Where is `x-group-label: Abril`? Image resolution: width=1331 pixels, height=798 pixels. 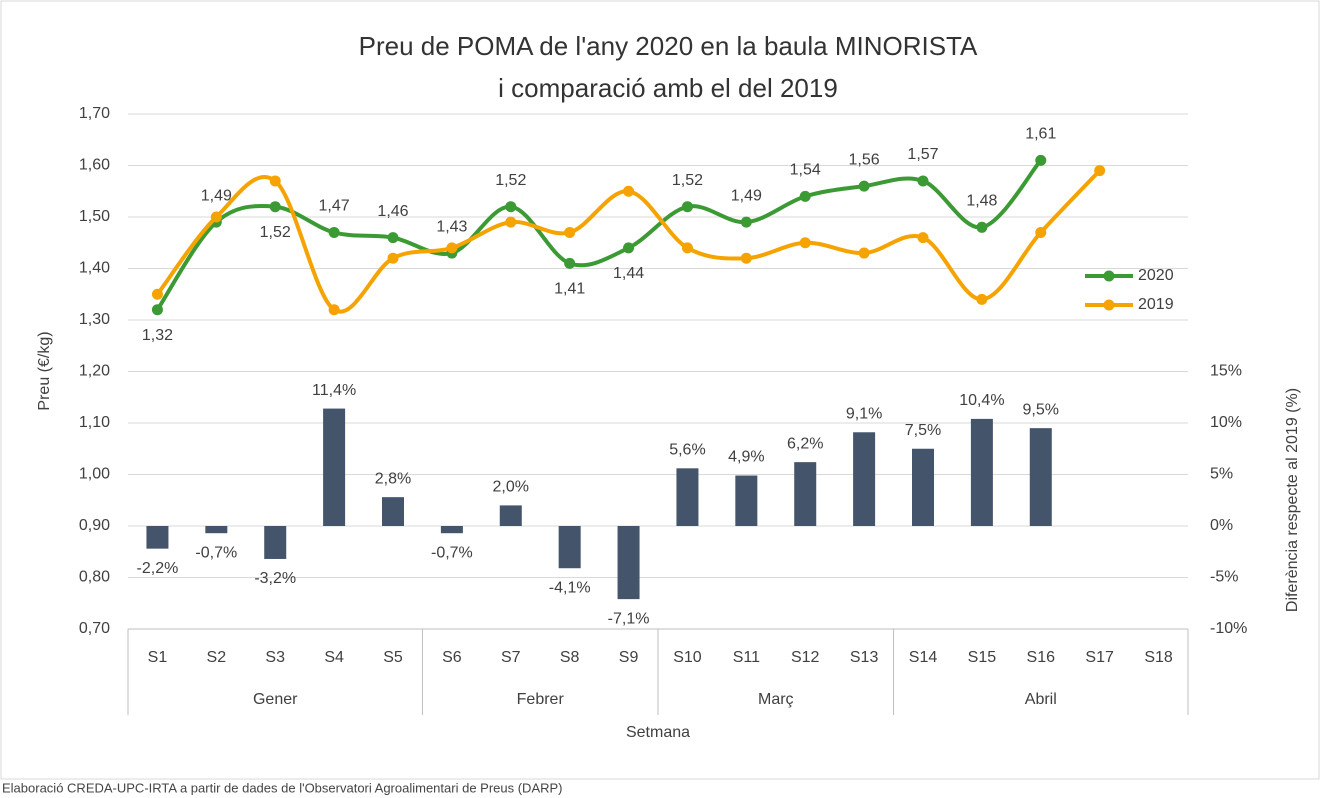
x-group-label: Abril is located at coordinates (1041, 699).